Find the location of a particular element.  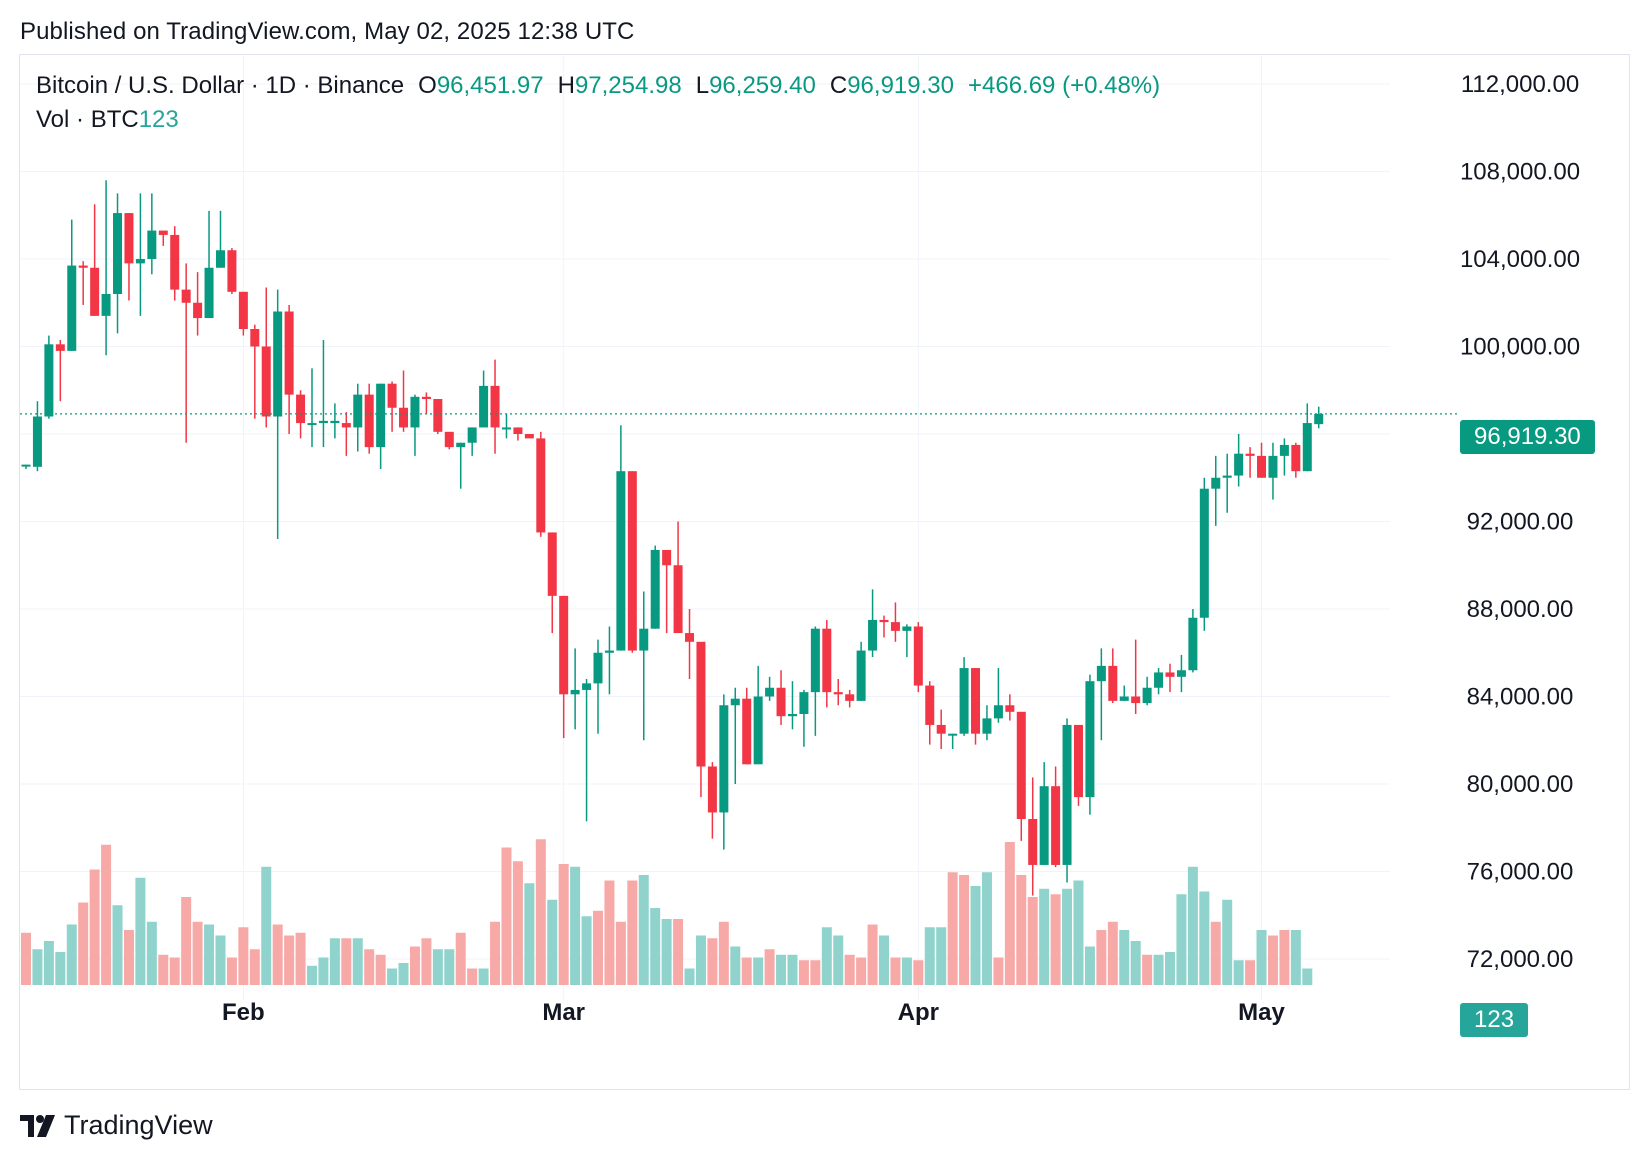

last-volume-tag: 123 is located at coordinates (1494, 1020).